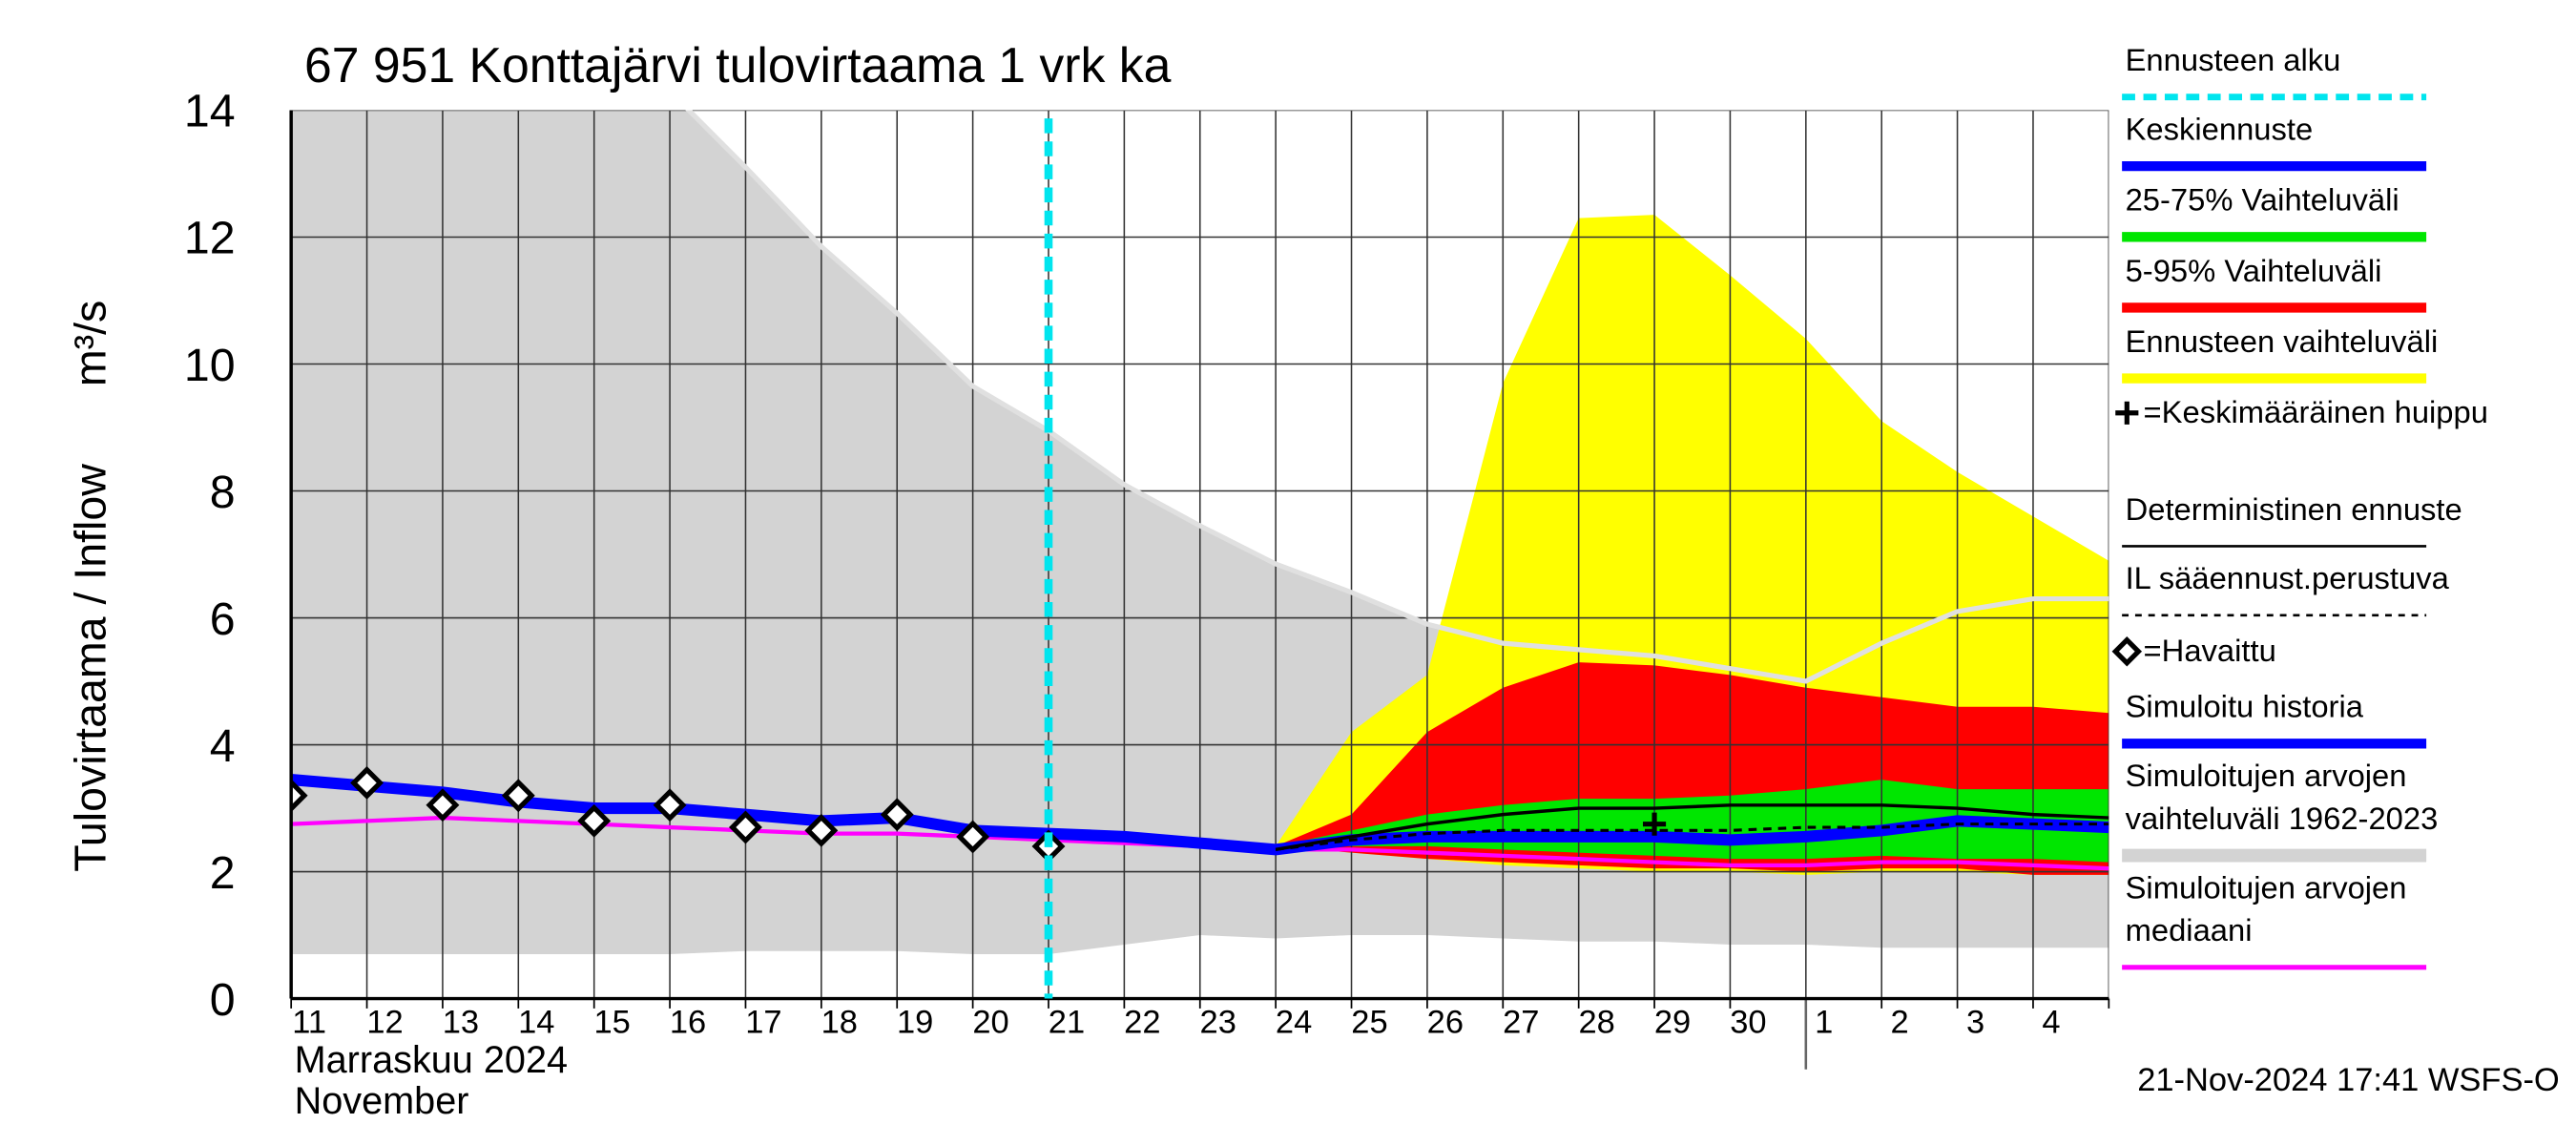 This screenshot has height=1145, width=2576. What do you see at coordinates (1900, 1023) in the screenshot?
I see `x-tick-label: 2` at bounding box center [1900, 1023].